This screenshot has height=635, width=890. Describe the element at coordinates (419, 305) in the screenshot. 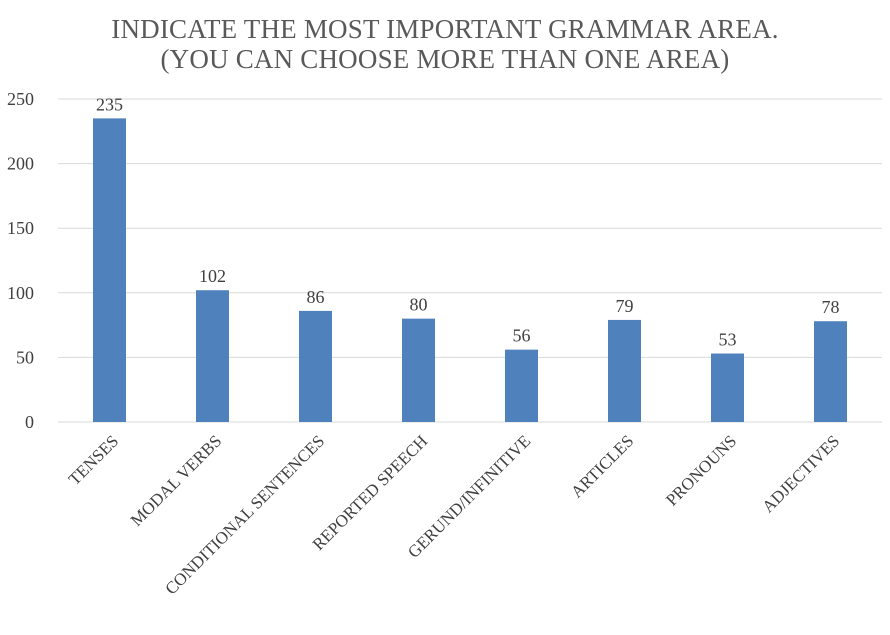

I see `data-label-3: 80` at that location.